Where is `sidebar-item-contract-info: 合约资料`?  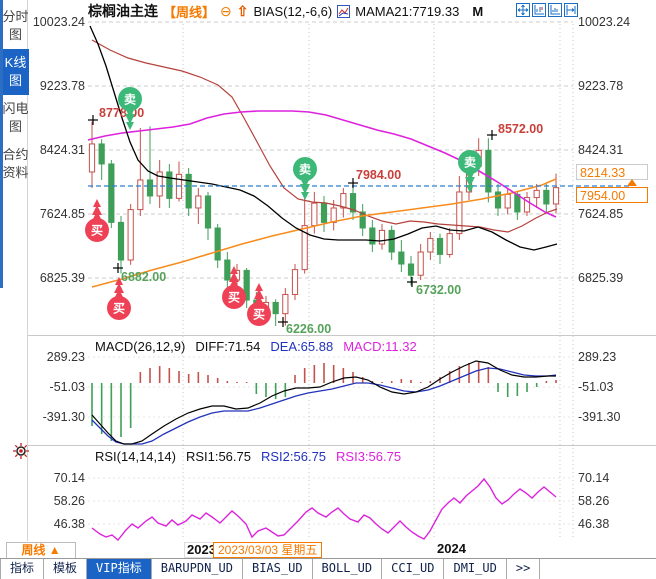 sidebar-item-contract-info: 合约资料 is located at coordinates (15, 163).